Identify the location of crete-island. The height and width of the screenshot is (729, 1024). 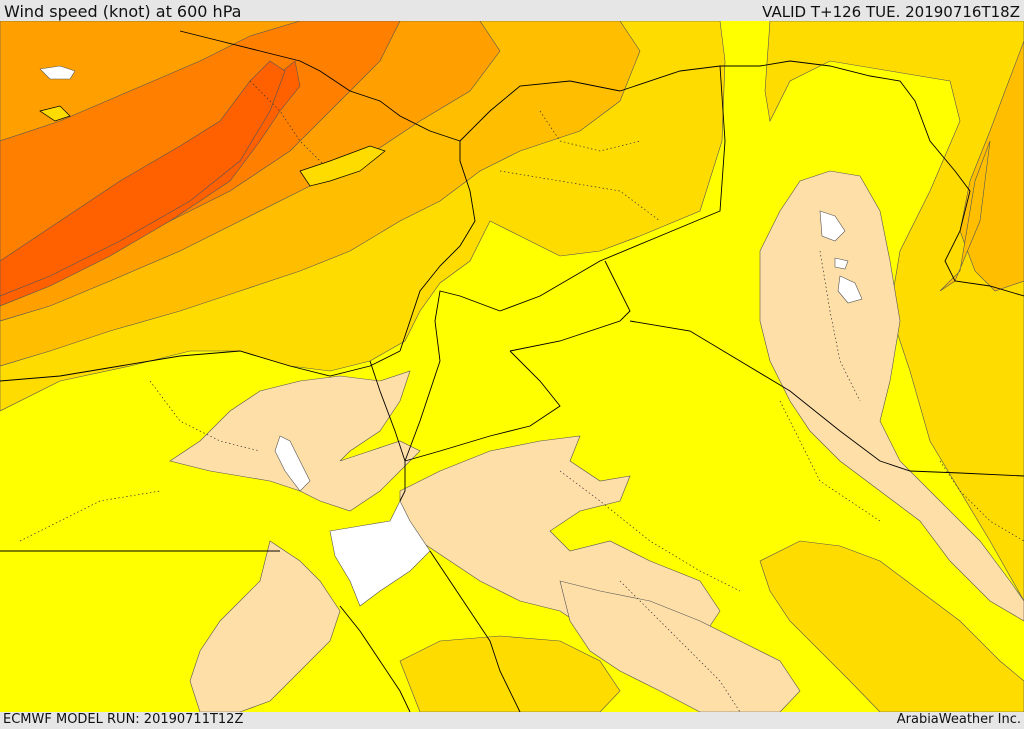
(55, 113).